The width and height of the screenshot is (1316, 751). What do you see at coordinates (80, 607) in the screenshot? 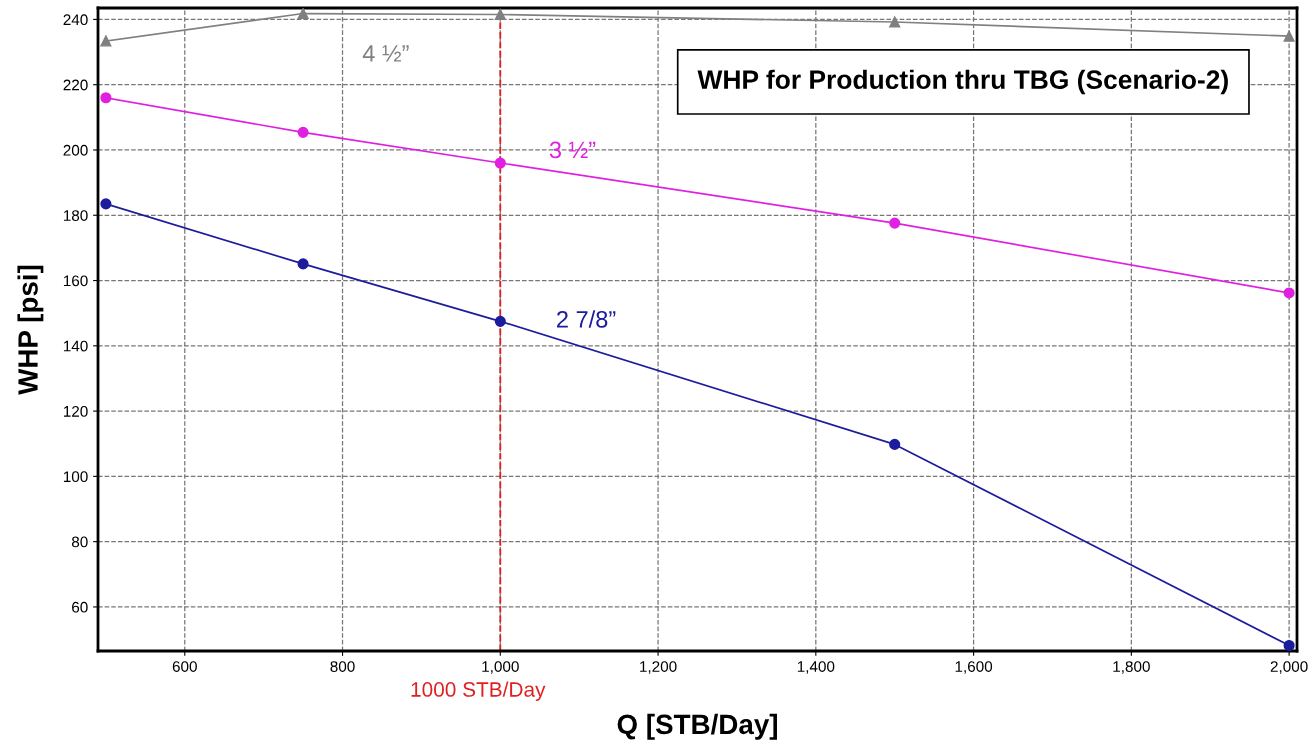
I see `y-tick-label: 60` at bounding box center [80, 607].